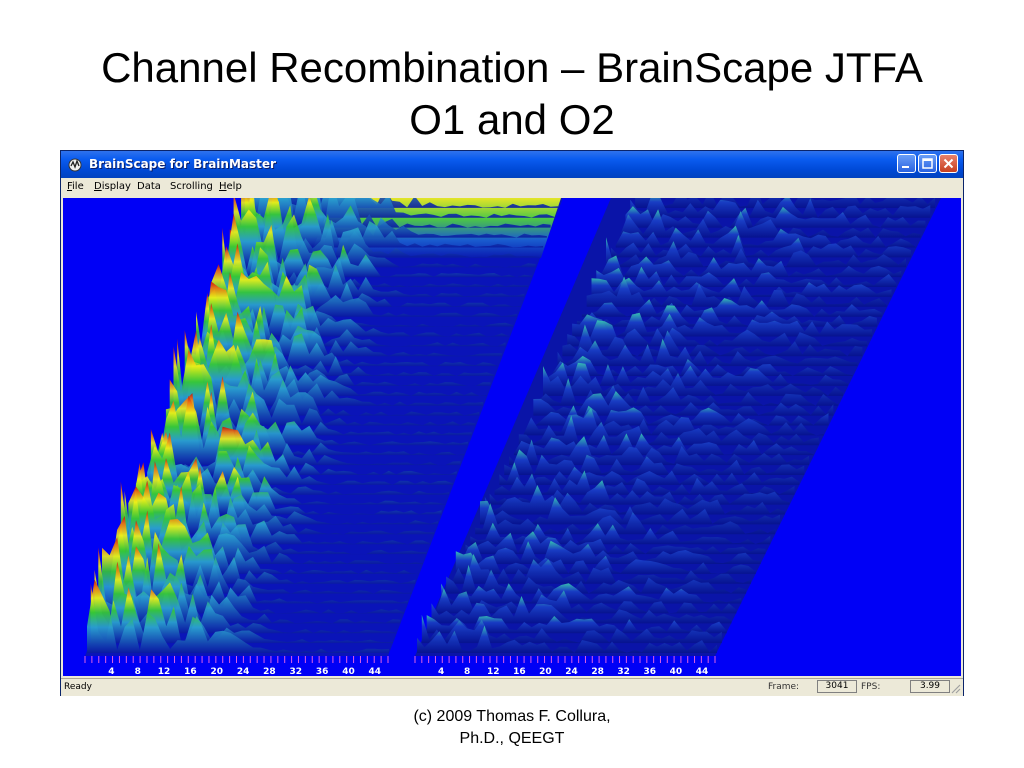  I want to click on close-icon, so click(948, 163).